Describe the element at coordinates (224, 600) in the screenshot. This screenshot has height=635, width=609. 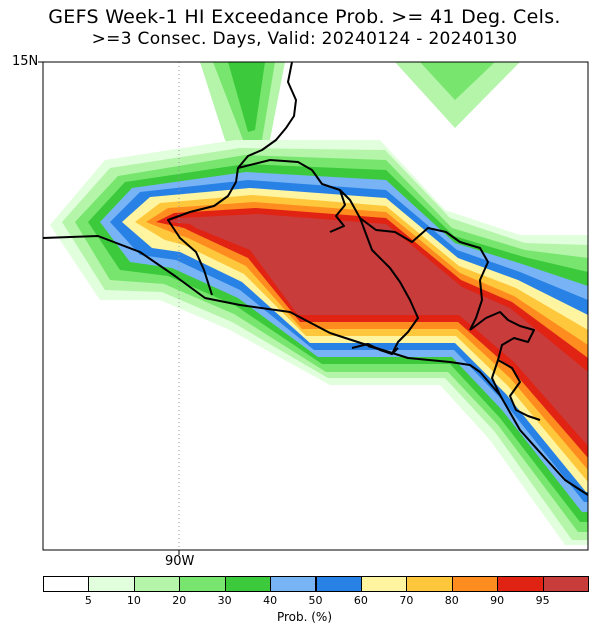
I see `colorbar-tick-label: 30` at that location.